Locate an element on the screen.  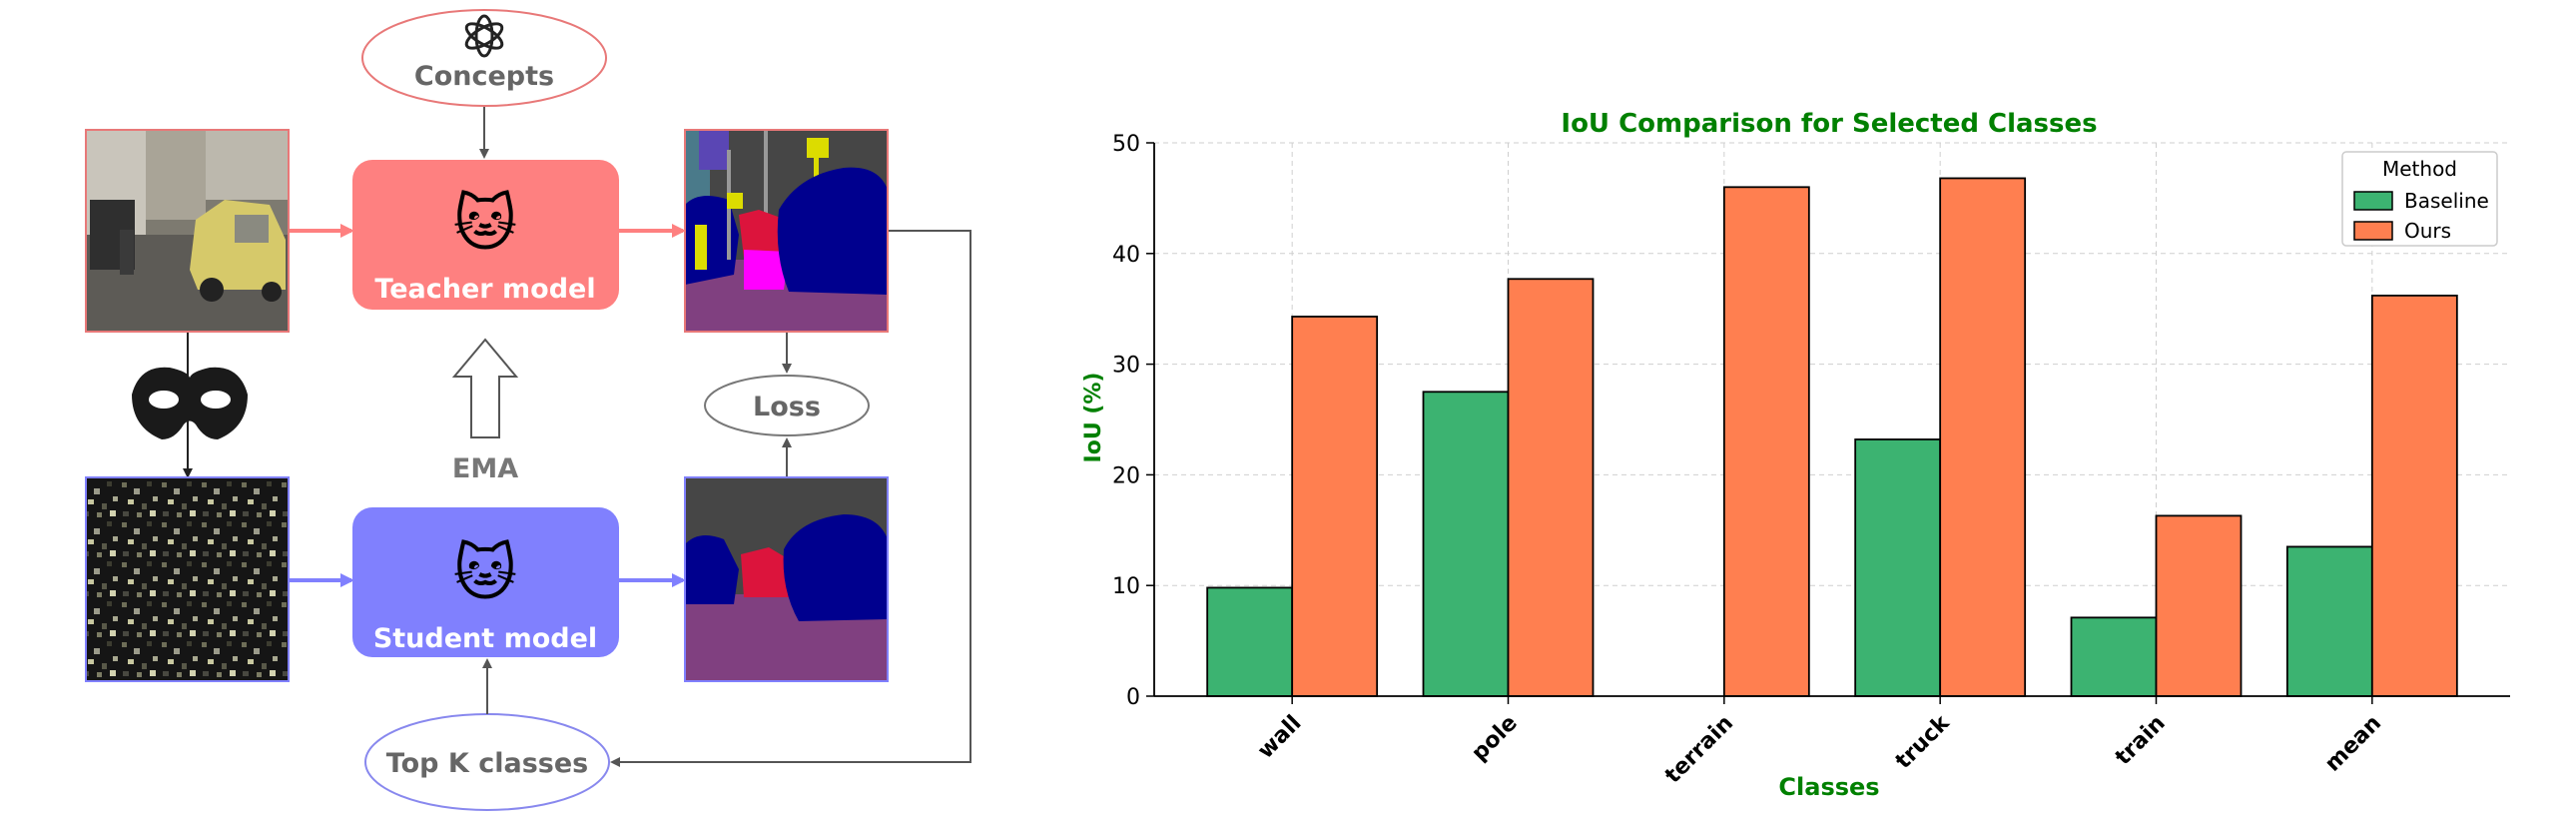
y-tick-label: 20 is located at coordinates (1126, 475).